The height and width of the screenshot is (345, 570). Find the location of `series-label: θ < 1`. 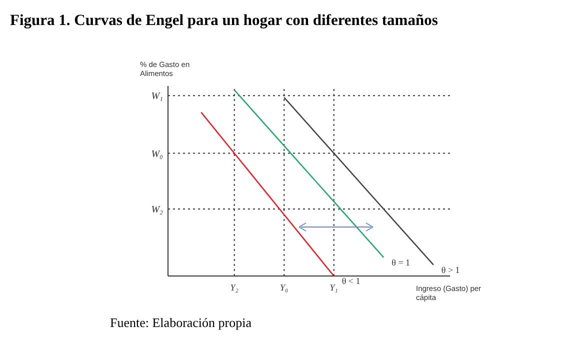

series-label: θ < 1 is located at coordinates (351, 281).